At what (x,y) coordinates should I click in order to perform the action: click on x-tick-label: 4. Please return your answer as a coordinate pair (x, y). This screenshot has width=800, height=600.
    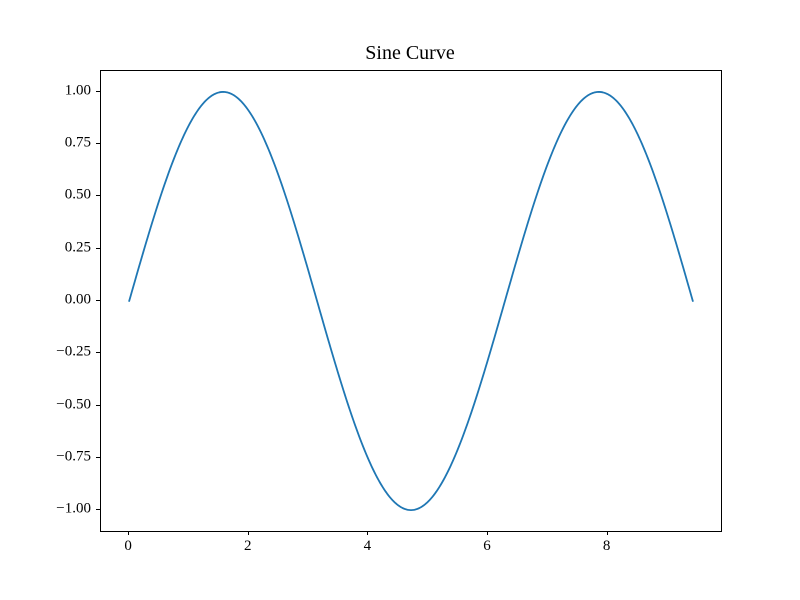
    Looking at the image, I should click on (367, 546).